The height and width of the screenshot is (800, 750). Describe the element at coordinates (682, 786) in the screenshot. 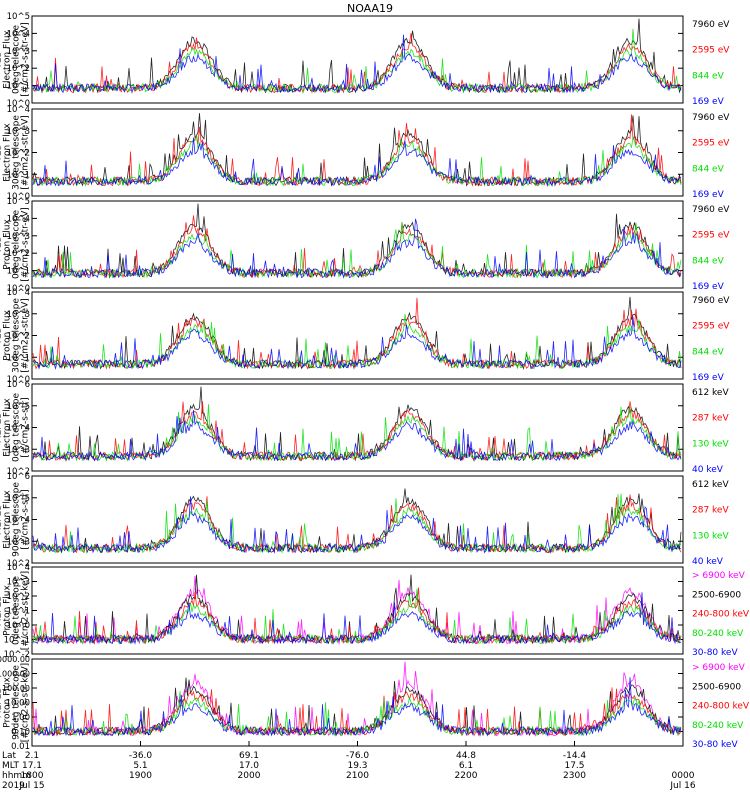

I see `time-axis-date: Jul 16` at that location.